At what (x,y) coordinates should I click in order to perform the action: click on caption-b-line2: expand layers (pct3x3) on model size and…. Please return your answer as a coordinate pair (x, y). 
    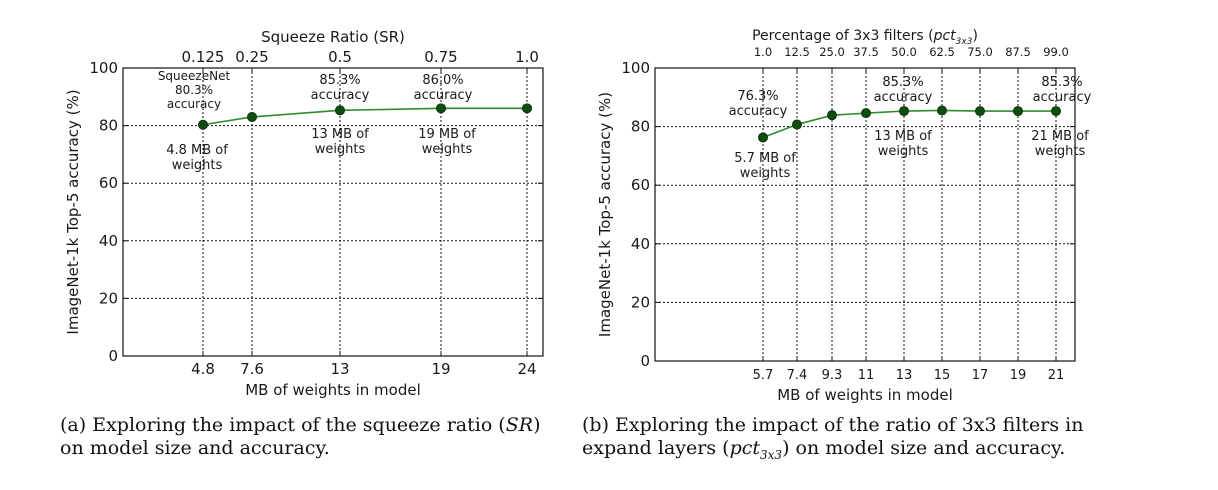
    Looking at the image, I should click on (824, 449).